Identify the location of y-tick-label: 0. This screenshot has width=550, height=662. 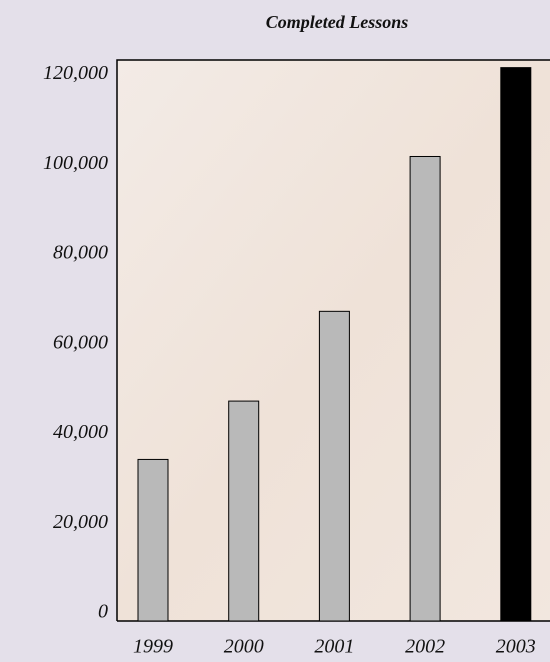
(103, 612).